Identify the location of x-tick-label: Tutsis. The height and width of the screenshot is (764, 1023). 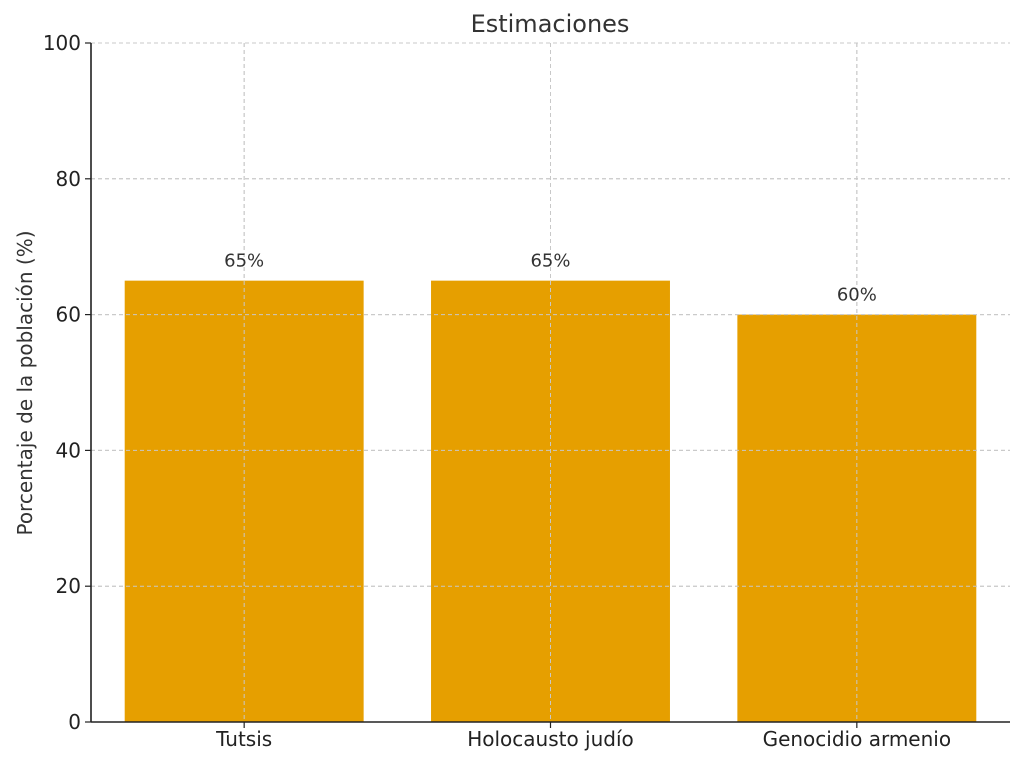
(243, 739).